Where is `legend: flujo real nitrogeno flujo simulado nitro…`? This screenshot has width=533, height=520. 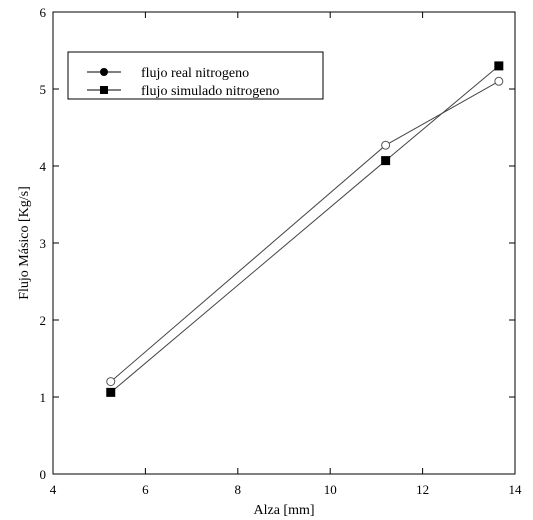
legend: flujo real nitrogeno flujo simulado nitro… is located at coordinates (195, 75).